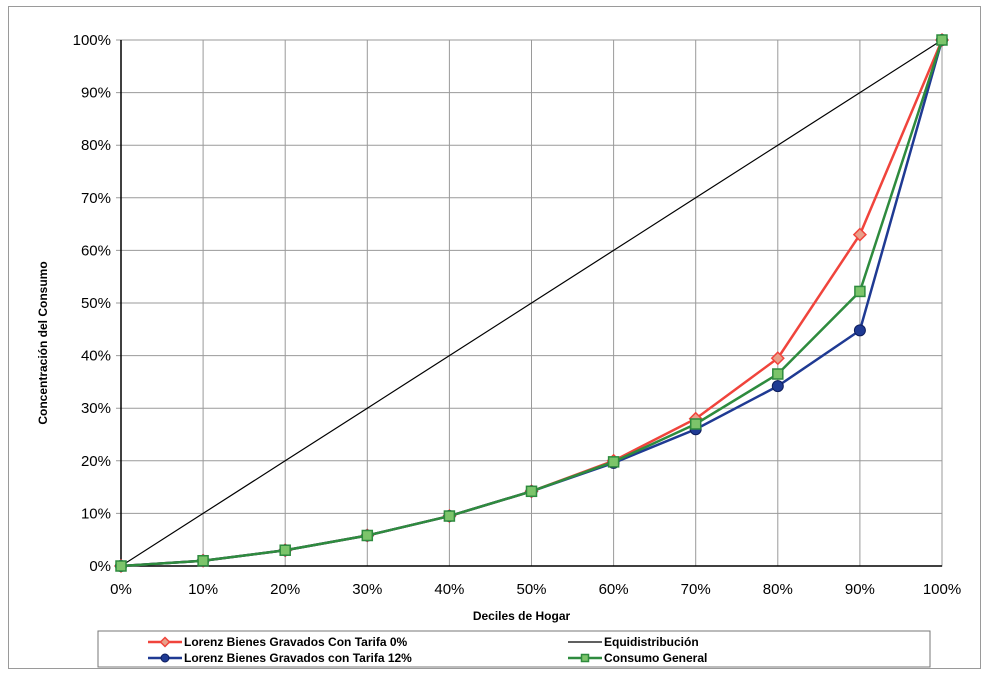 This screenshot has width=989, height=675. What do you see at coordinates (96, 356) in the screenshot?
I see `y-tick-label: 40%` at bounding box center [96, 356].